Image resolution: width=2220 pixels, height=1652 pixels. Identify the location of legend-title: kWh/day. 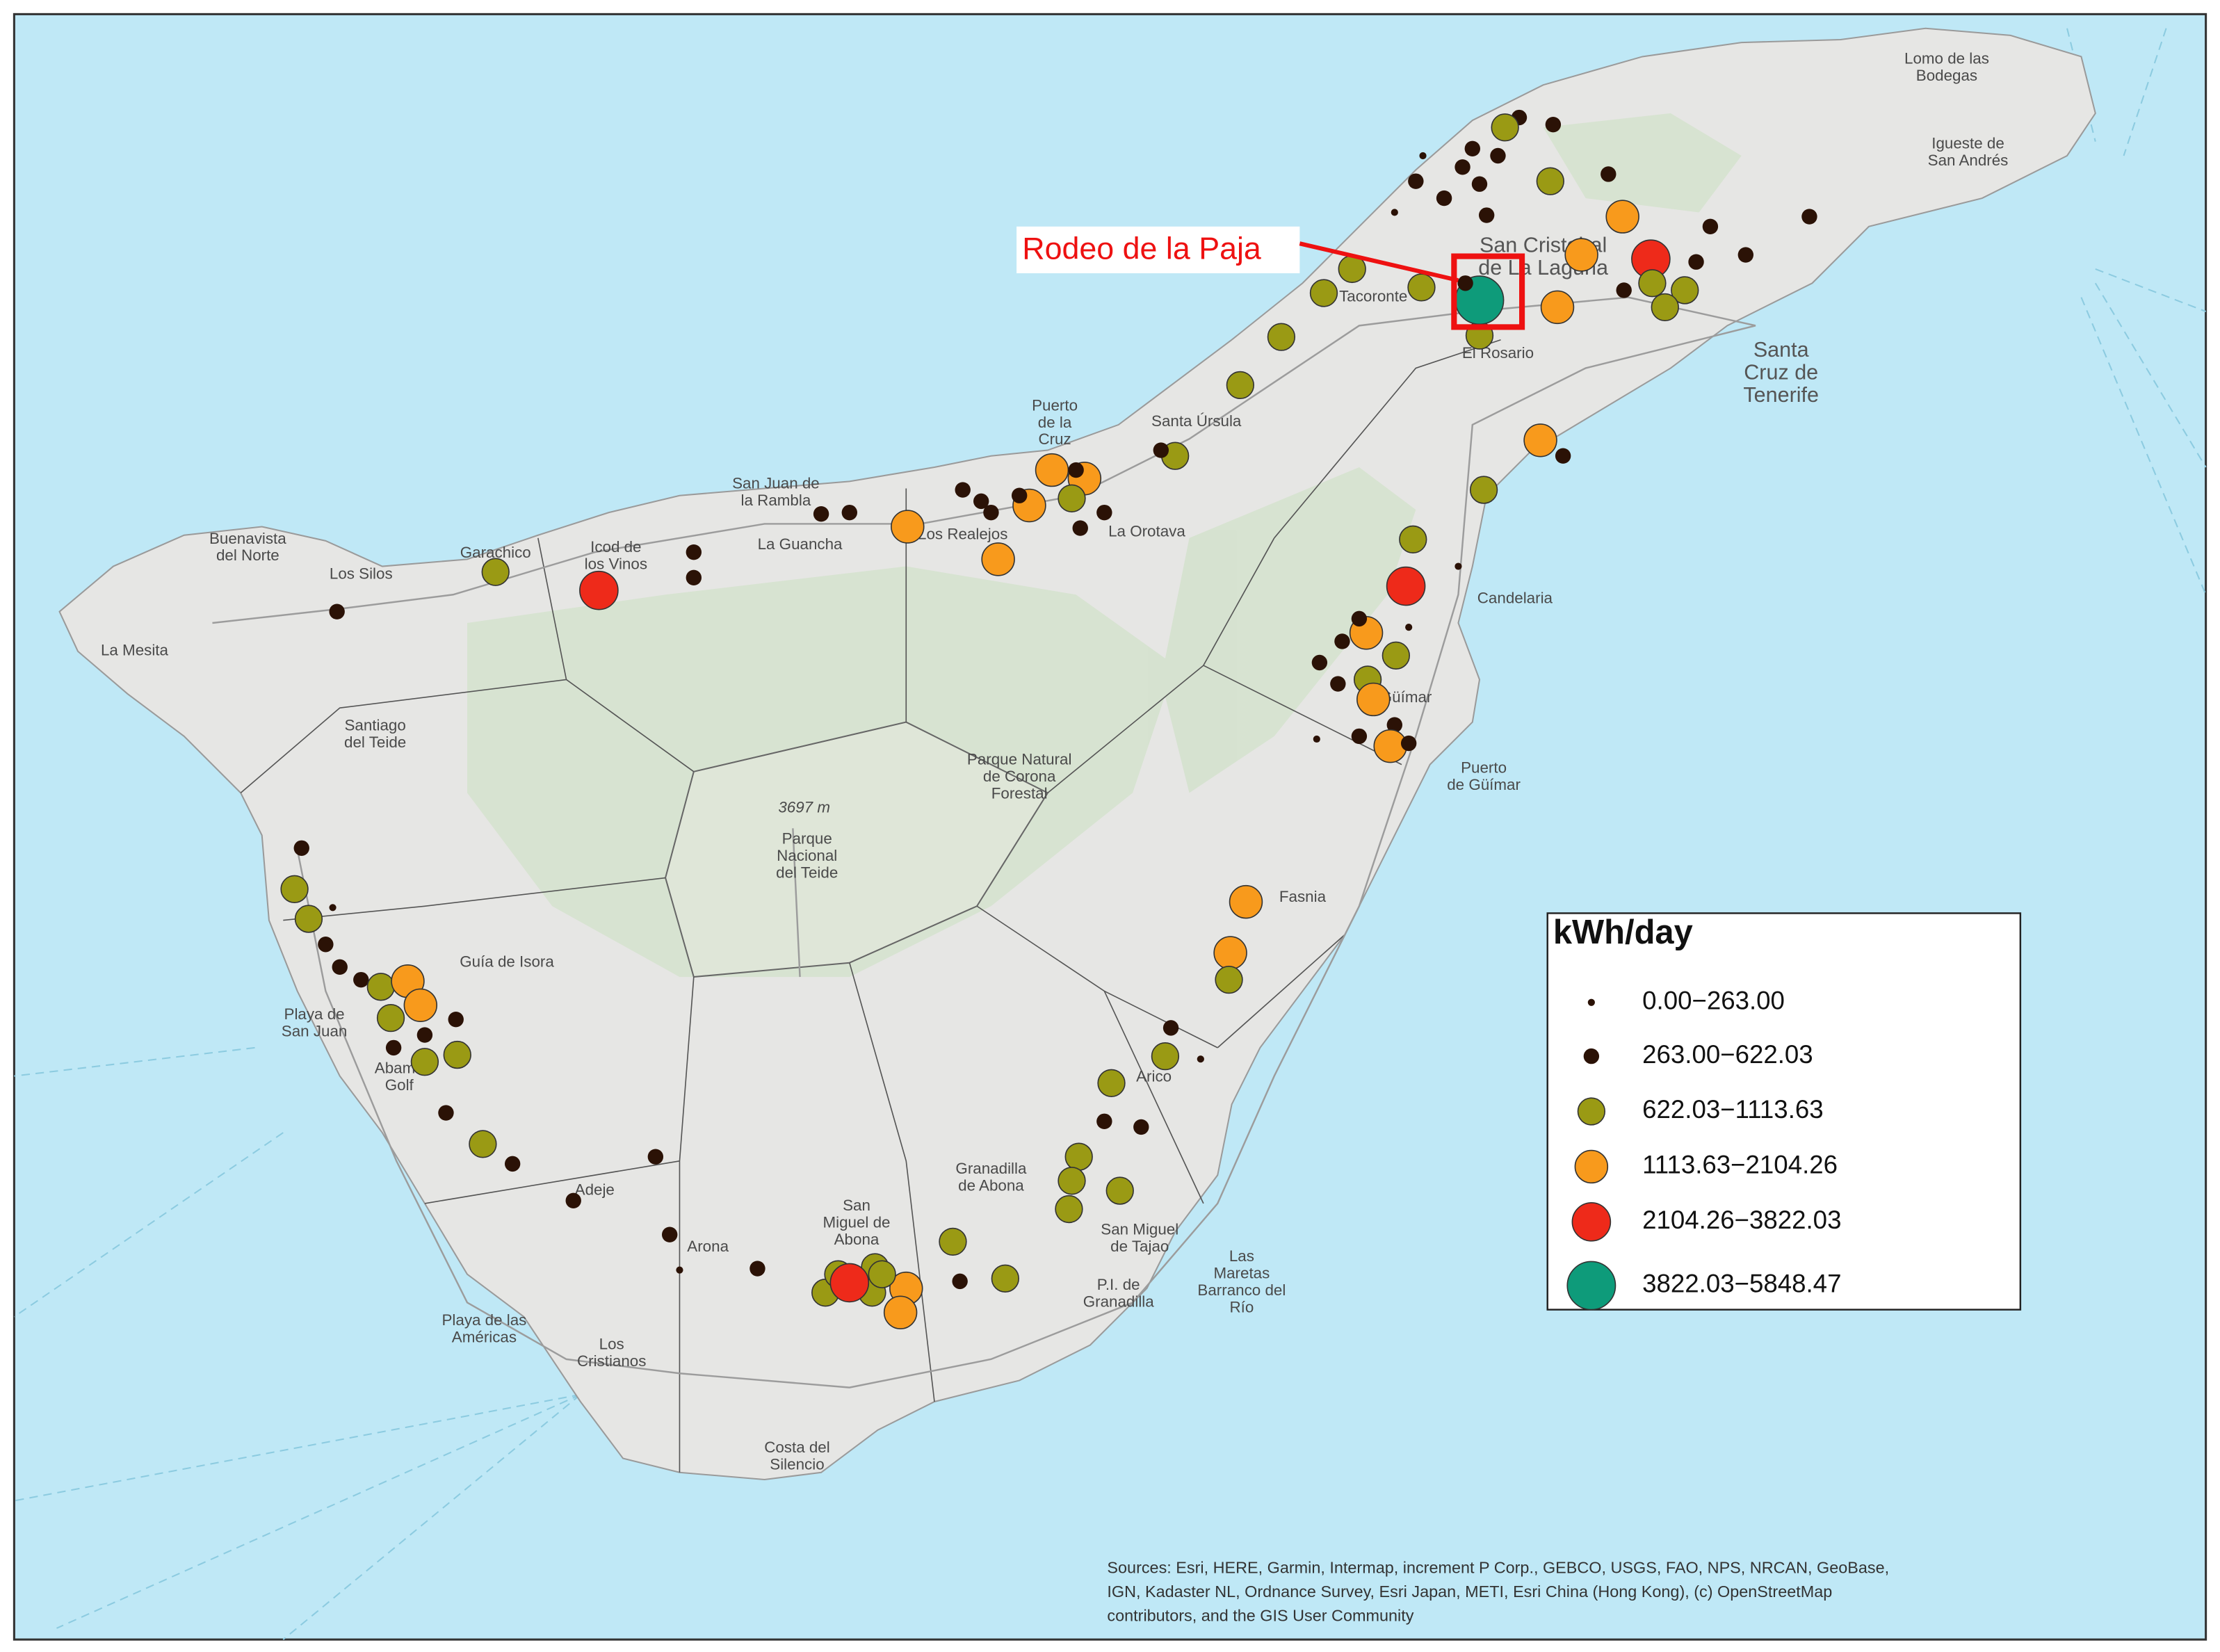
(1623, 932).